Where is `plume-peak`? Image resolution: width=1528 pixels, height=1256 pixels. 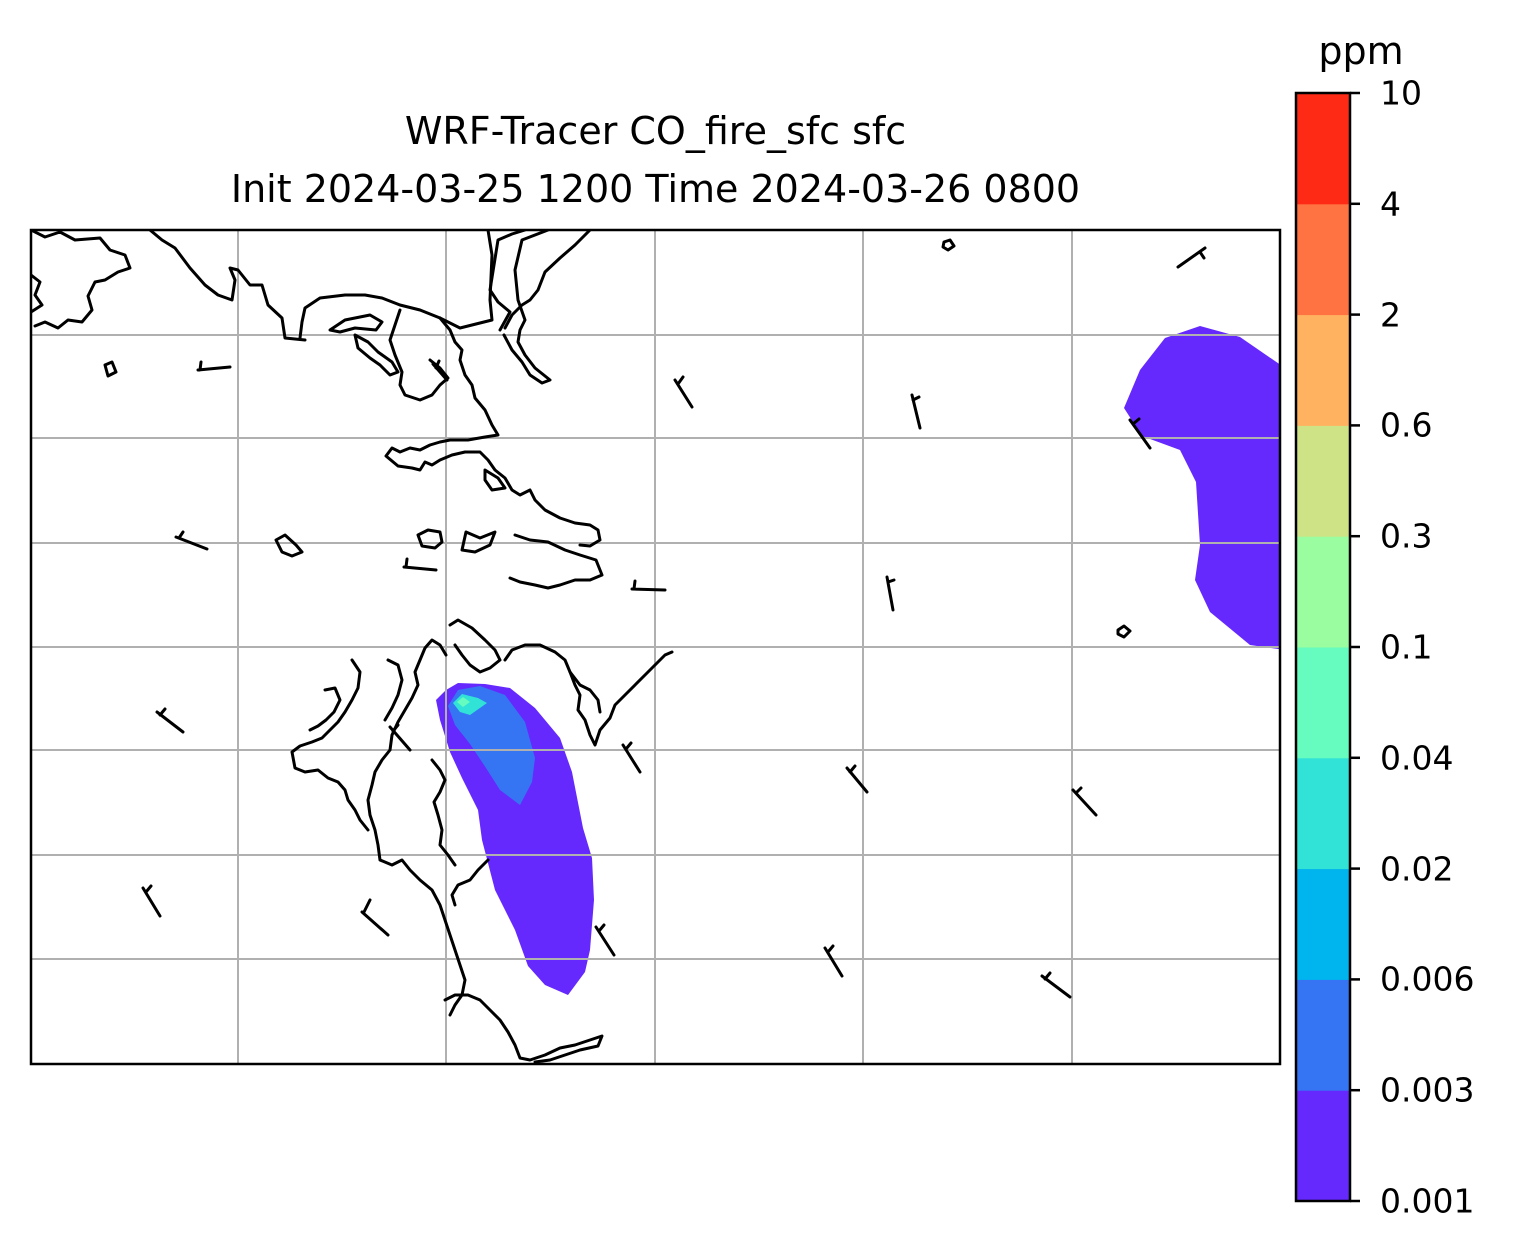 plume-peak is located at coordinates (463, 702).